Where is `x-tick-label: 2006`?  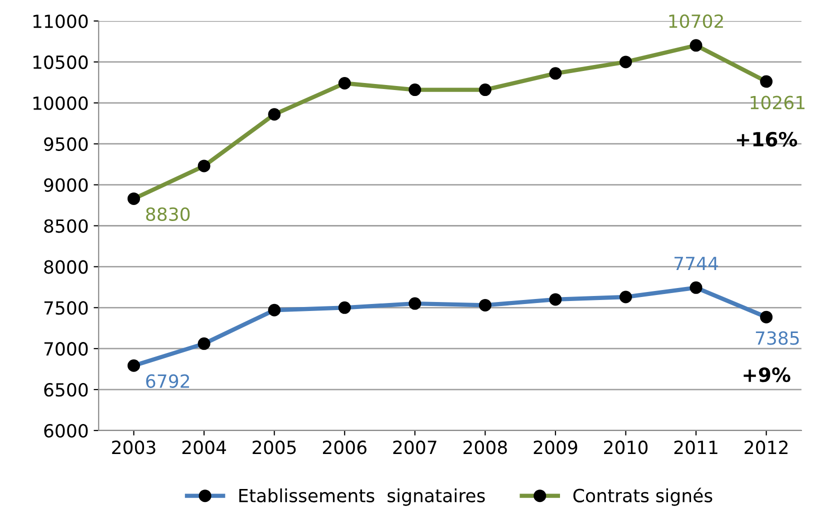 x-tick-label: 2006 is located at coordinates (344, 447).